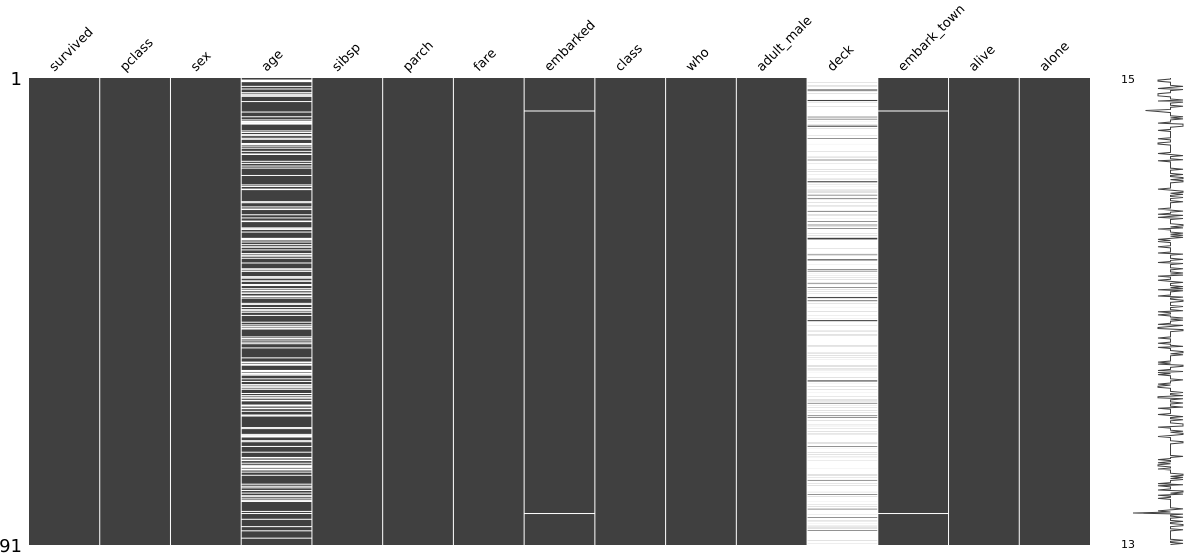 The image size is (1200, 560). What do you see at coordinates (11, 546) in the screenshot?
I see `y-tick-label-bottom: 891` at bounding box center [11, 546].